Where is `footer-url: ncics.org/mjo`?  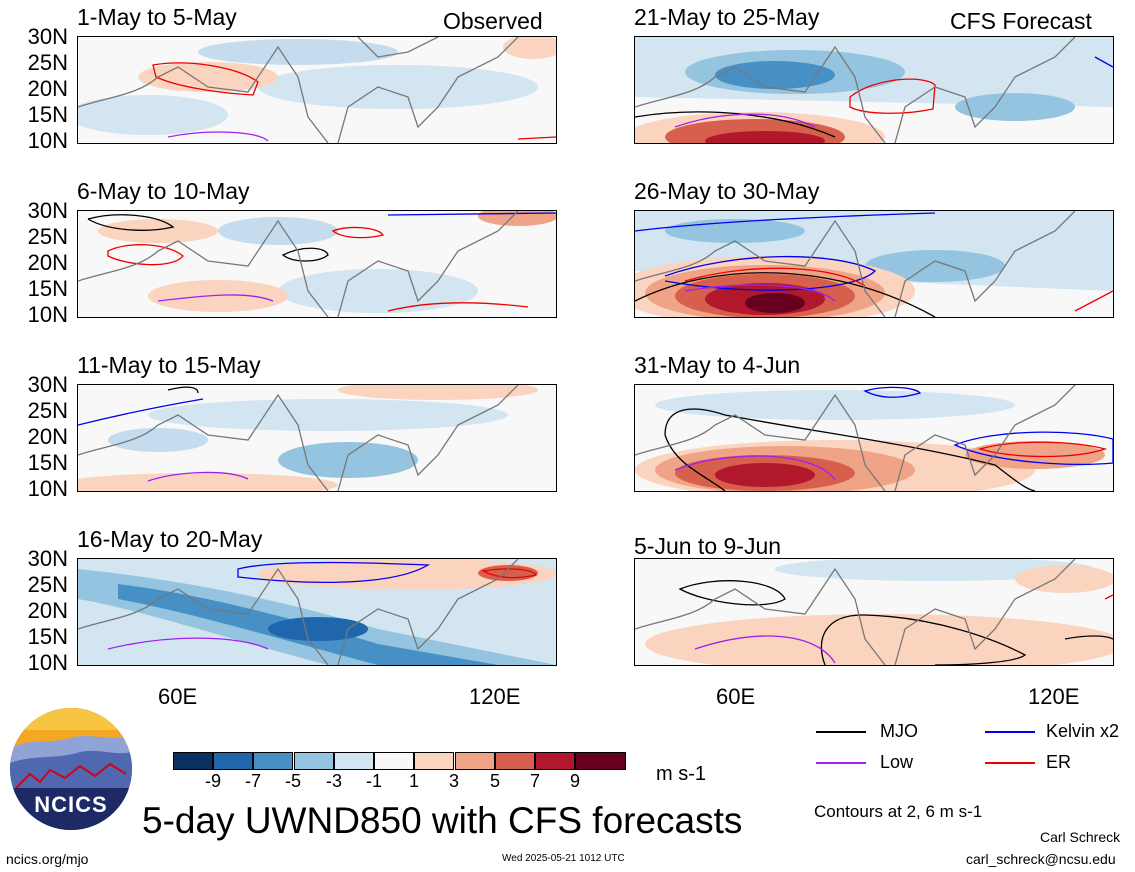 footer-url: ncics.org/mjo is located at coordinates (47, 859).